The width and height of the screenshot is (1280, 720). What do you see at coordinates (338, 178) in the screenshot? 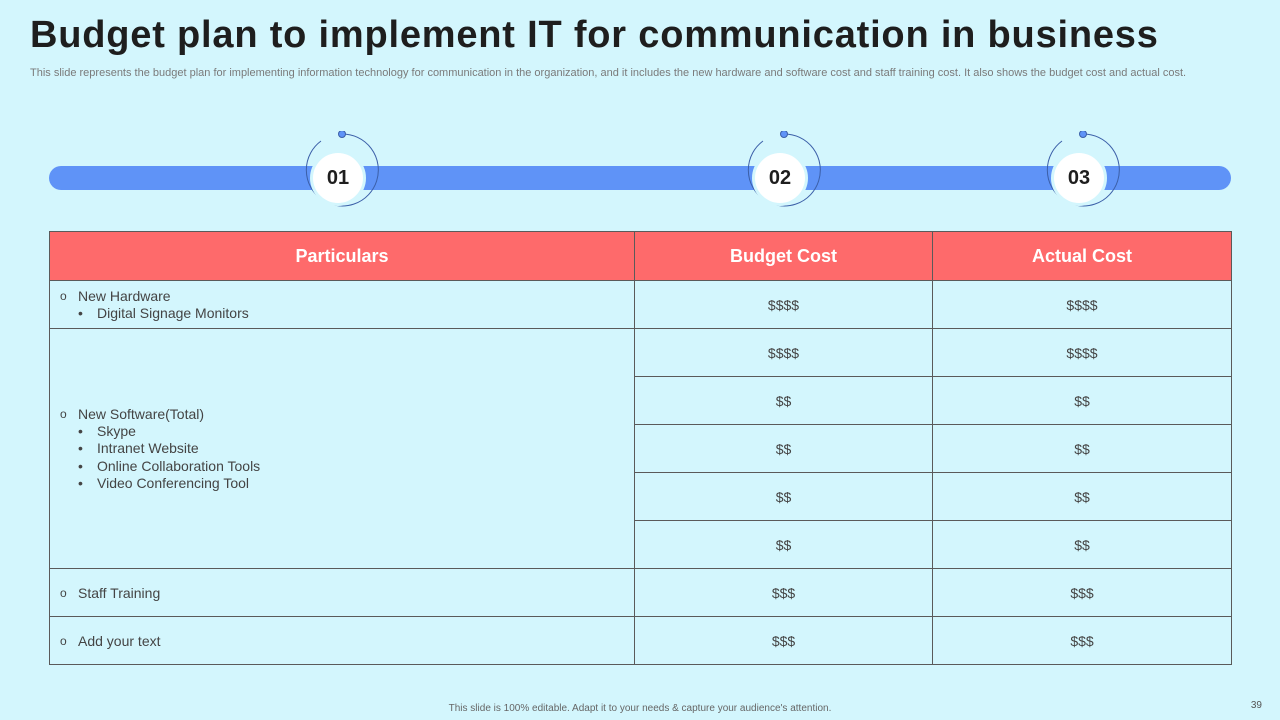
I see `step-number-1: 01` at bounding box center [338, 178].